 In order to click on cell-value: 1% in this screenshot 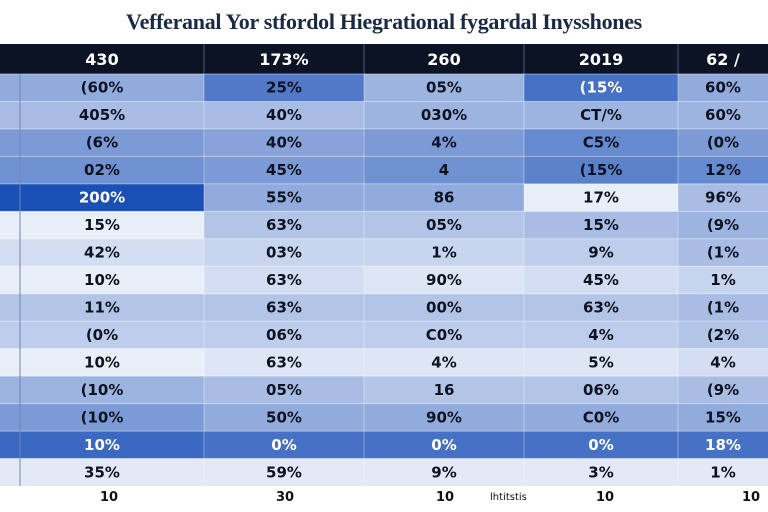, I will do `click(722, 280)`.